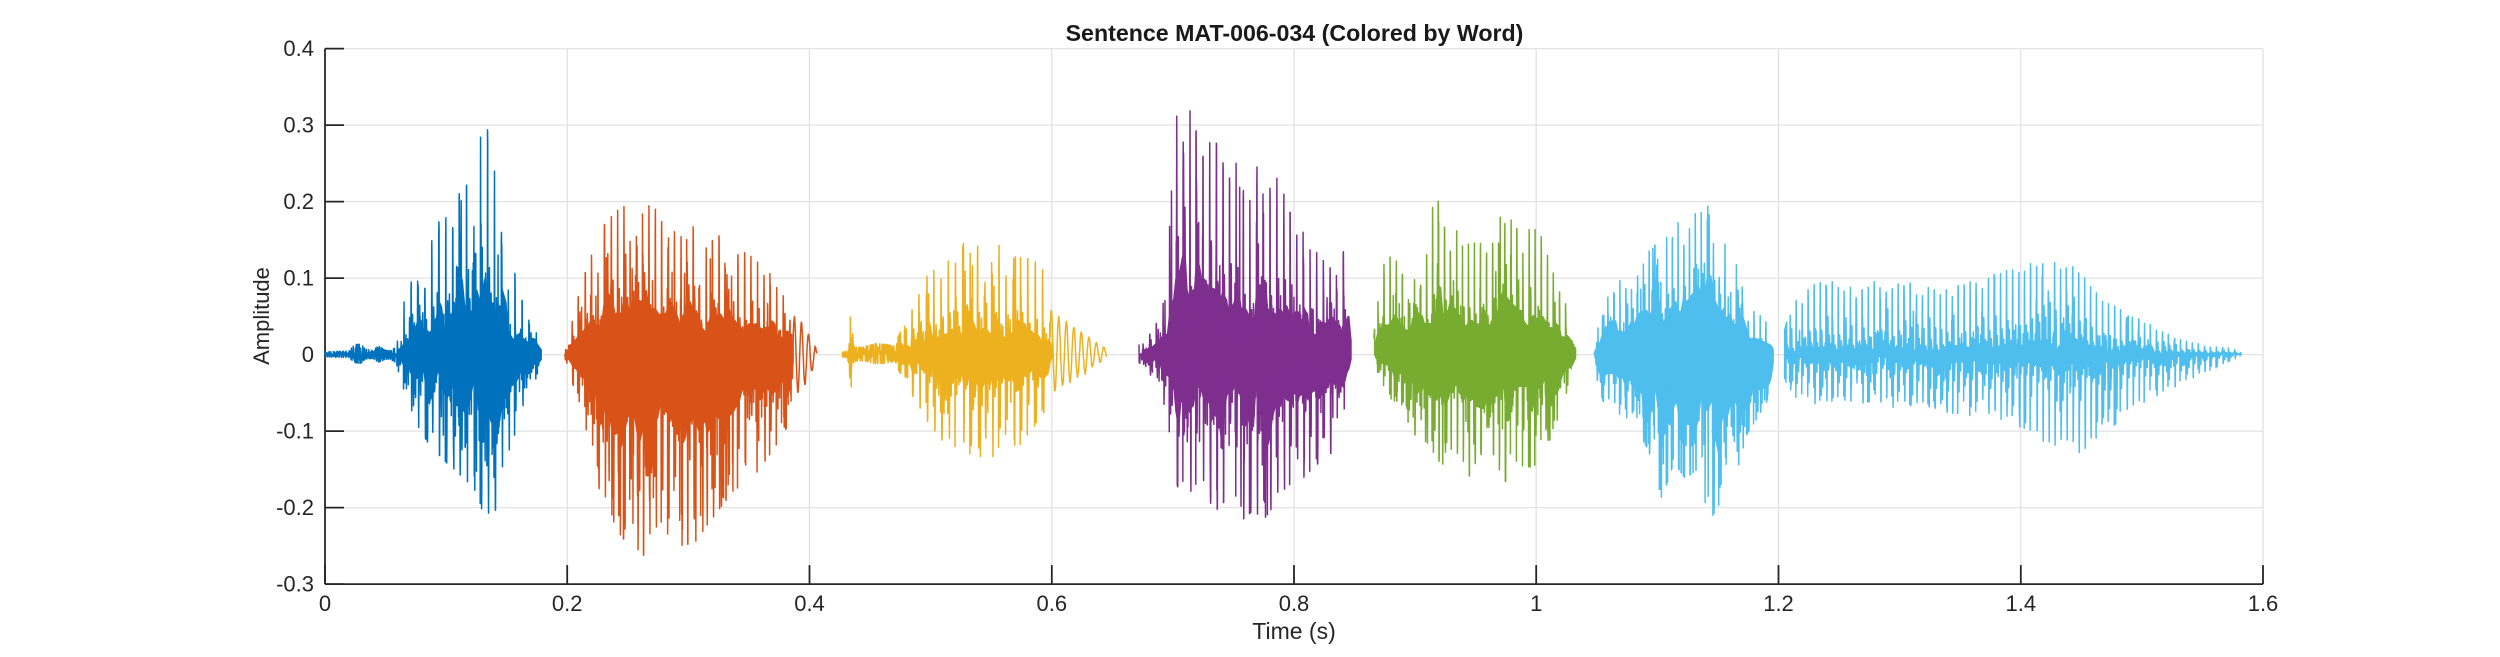 Image resolution: width=2500 pixels, height=657 pixels. I want to click on svg-text: Amplitude, so click(261, 316).